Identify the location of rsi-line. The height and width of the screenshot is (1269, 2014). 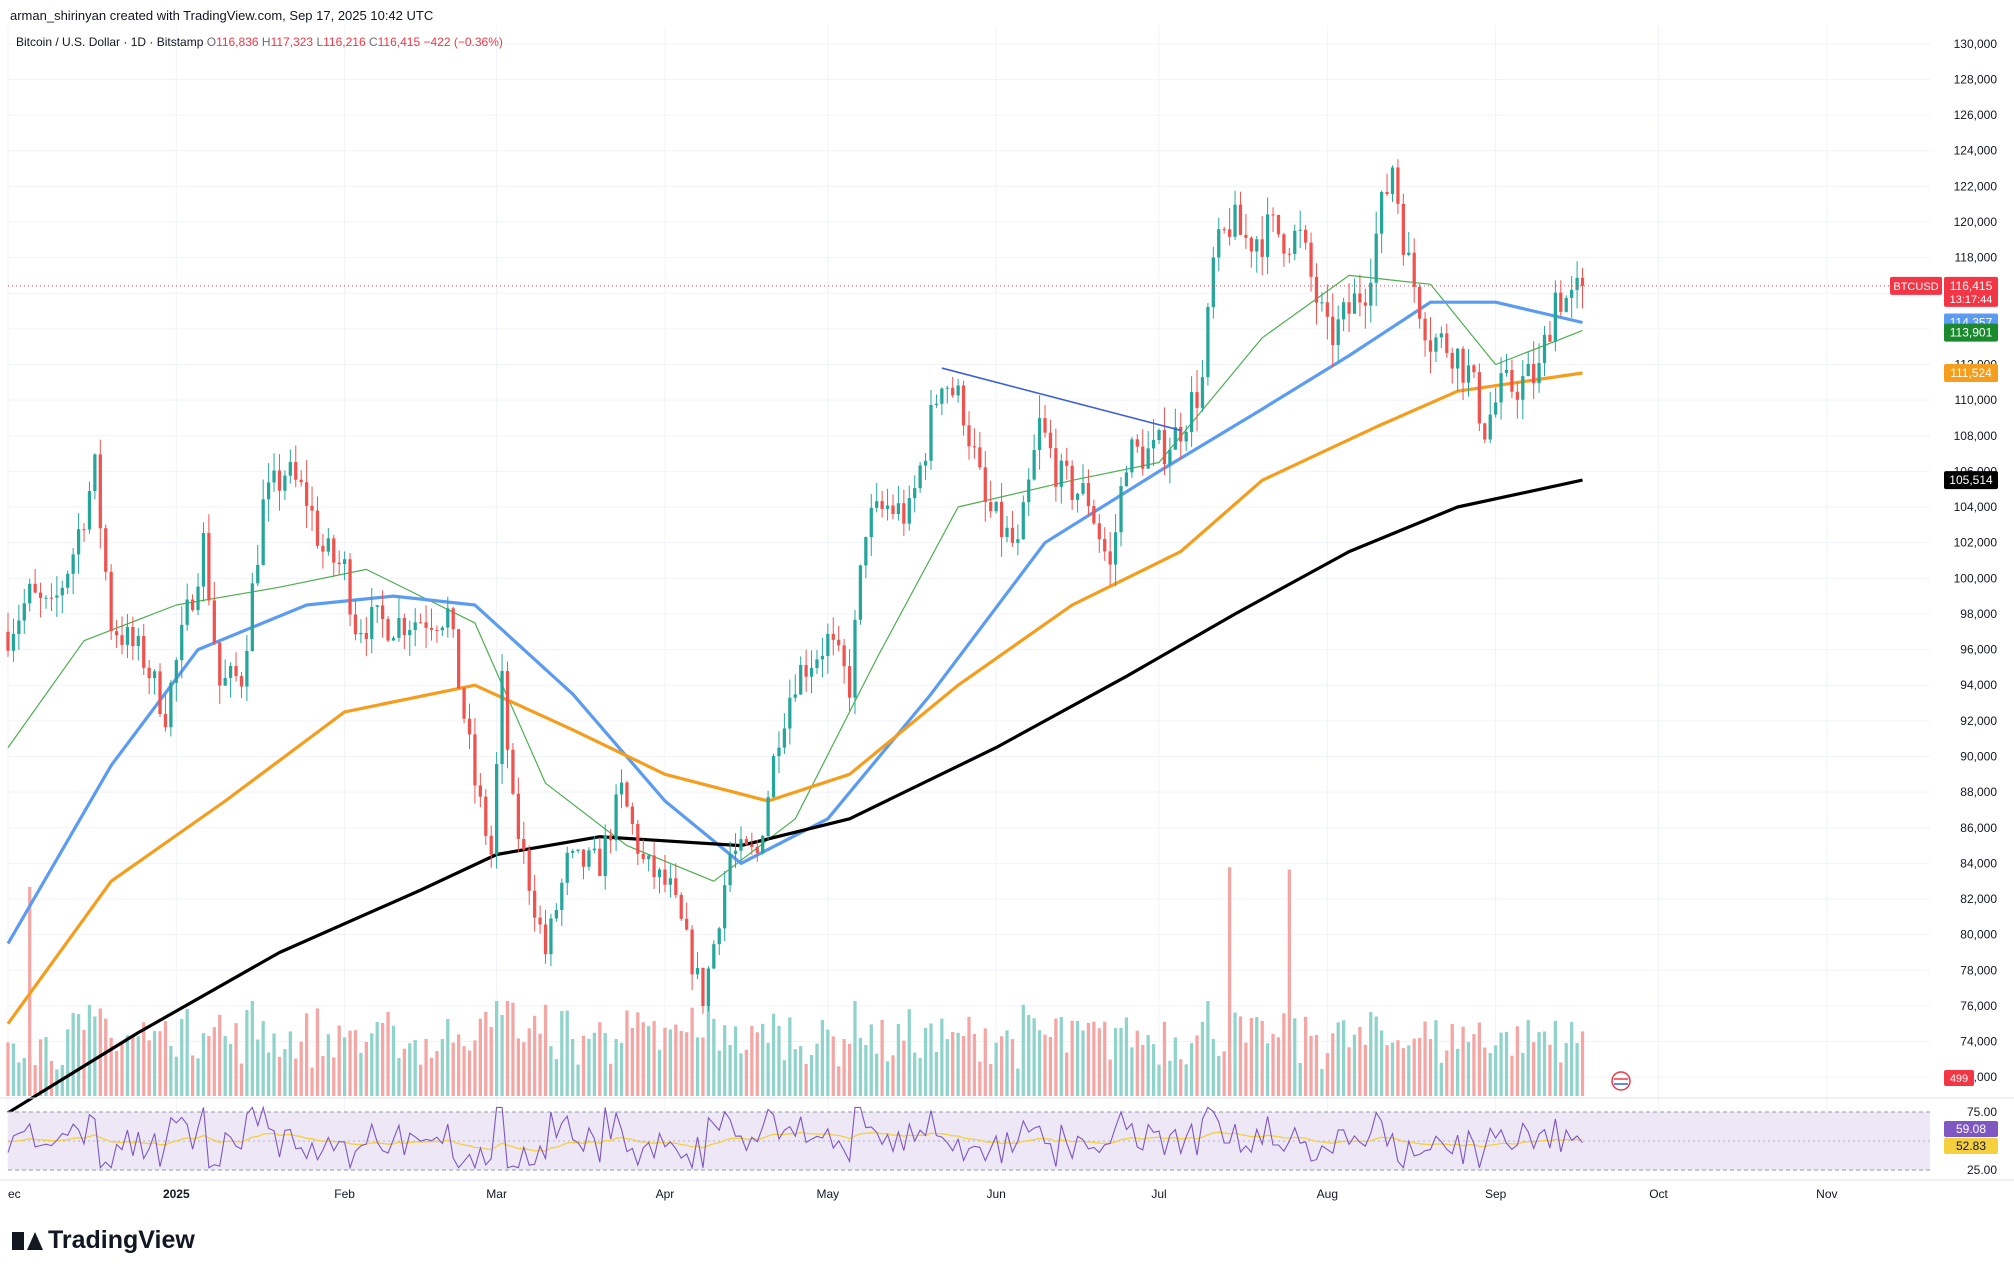
(795, 1137).